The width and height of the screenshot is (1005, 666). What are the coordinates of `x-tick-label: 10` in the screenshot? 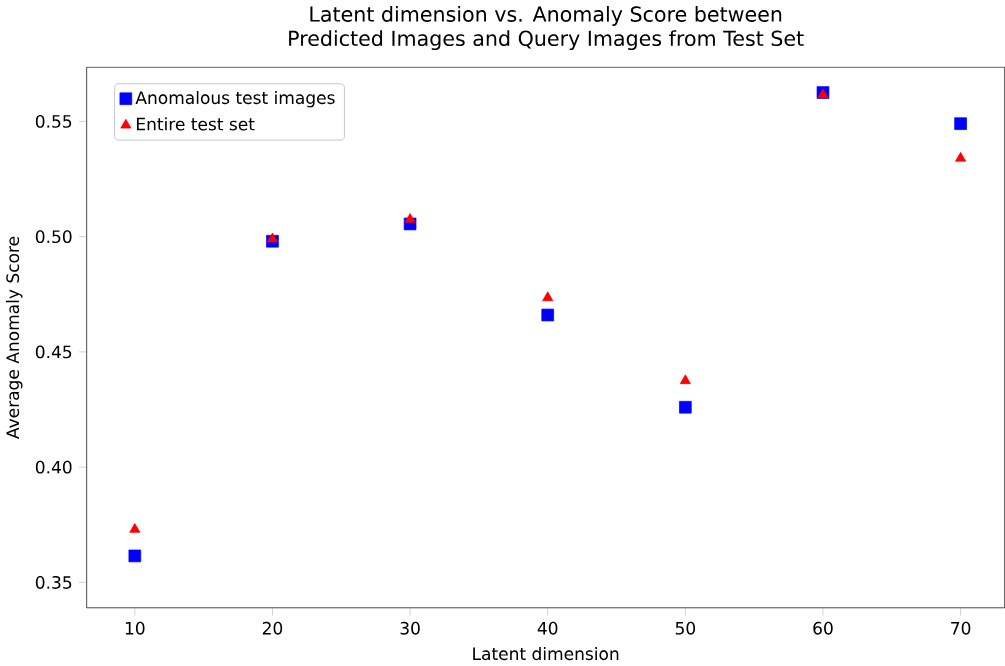 It's located at (135, 628).